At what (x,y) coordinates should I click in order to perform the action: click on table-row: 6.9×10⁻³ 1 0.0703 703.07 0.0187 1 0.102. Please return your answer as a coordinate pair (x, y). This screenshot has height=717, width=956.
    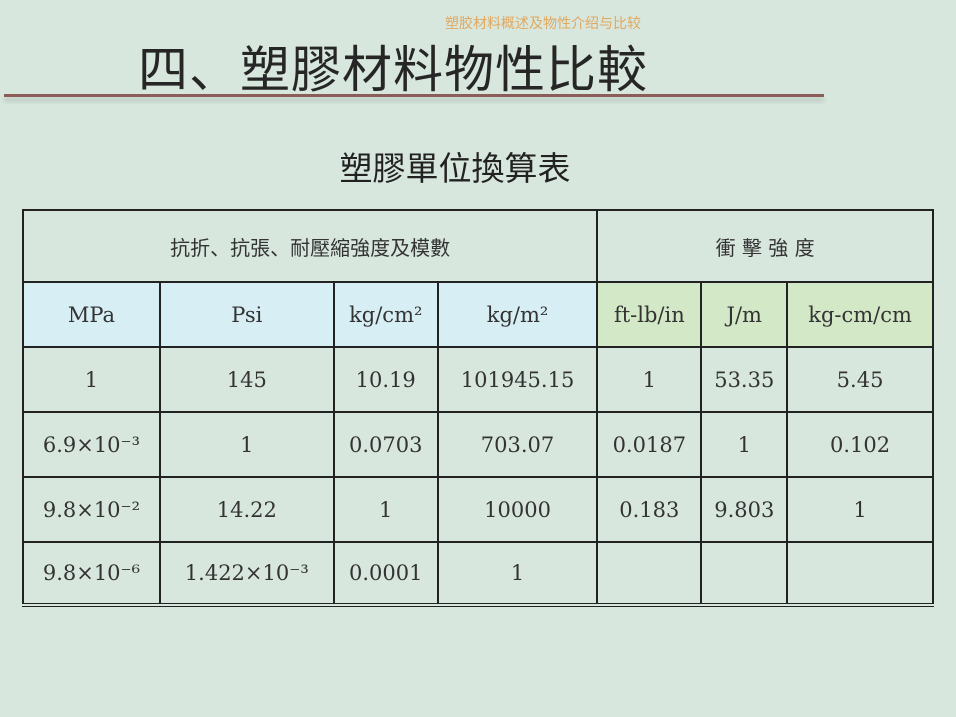
    Looking at the image, I should click on (478, 444).